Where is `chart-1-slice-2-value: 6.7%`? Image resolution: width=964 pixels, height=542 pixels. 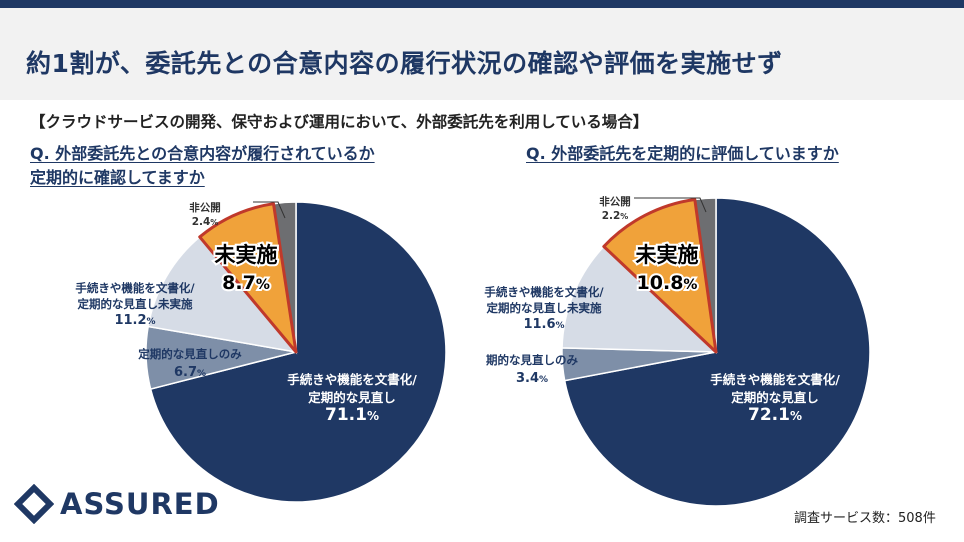 chart-1-slice-2-value: 6.7% is located at coordinates (190, 372).